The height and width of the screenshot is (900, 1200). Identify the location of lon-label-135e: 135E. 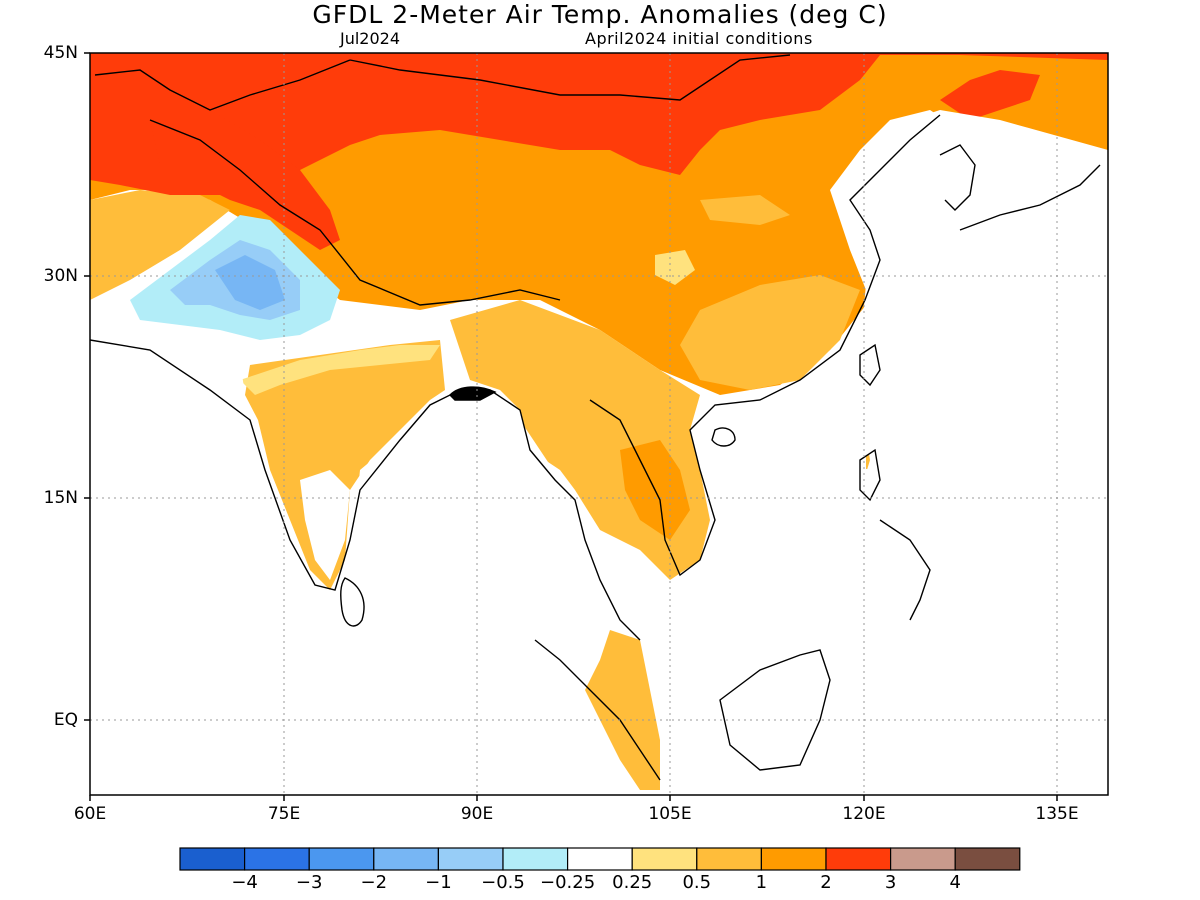
(1057, 814).